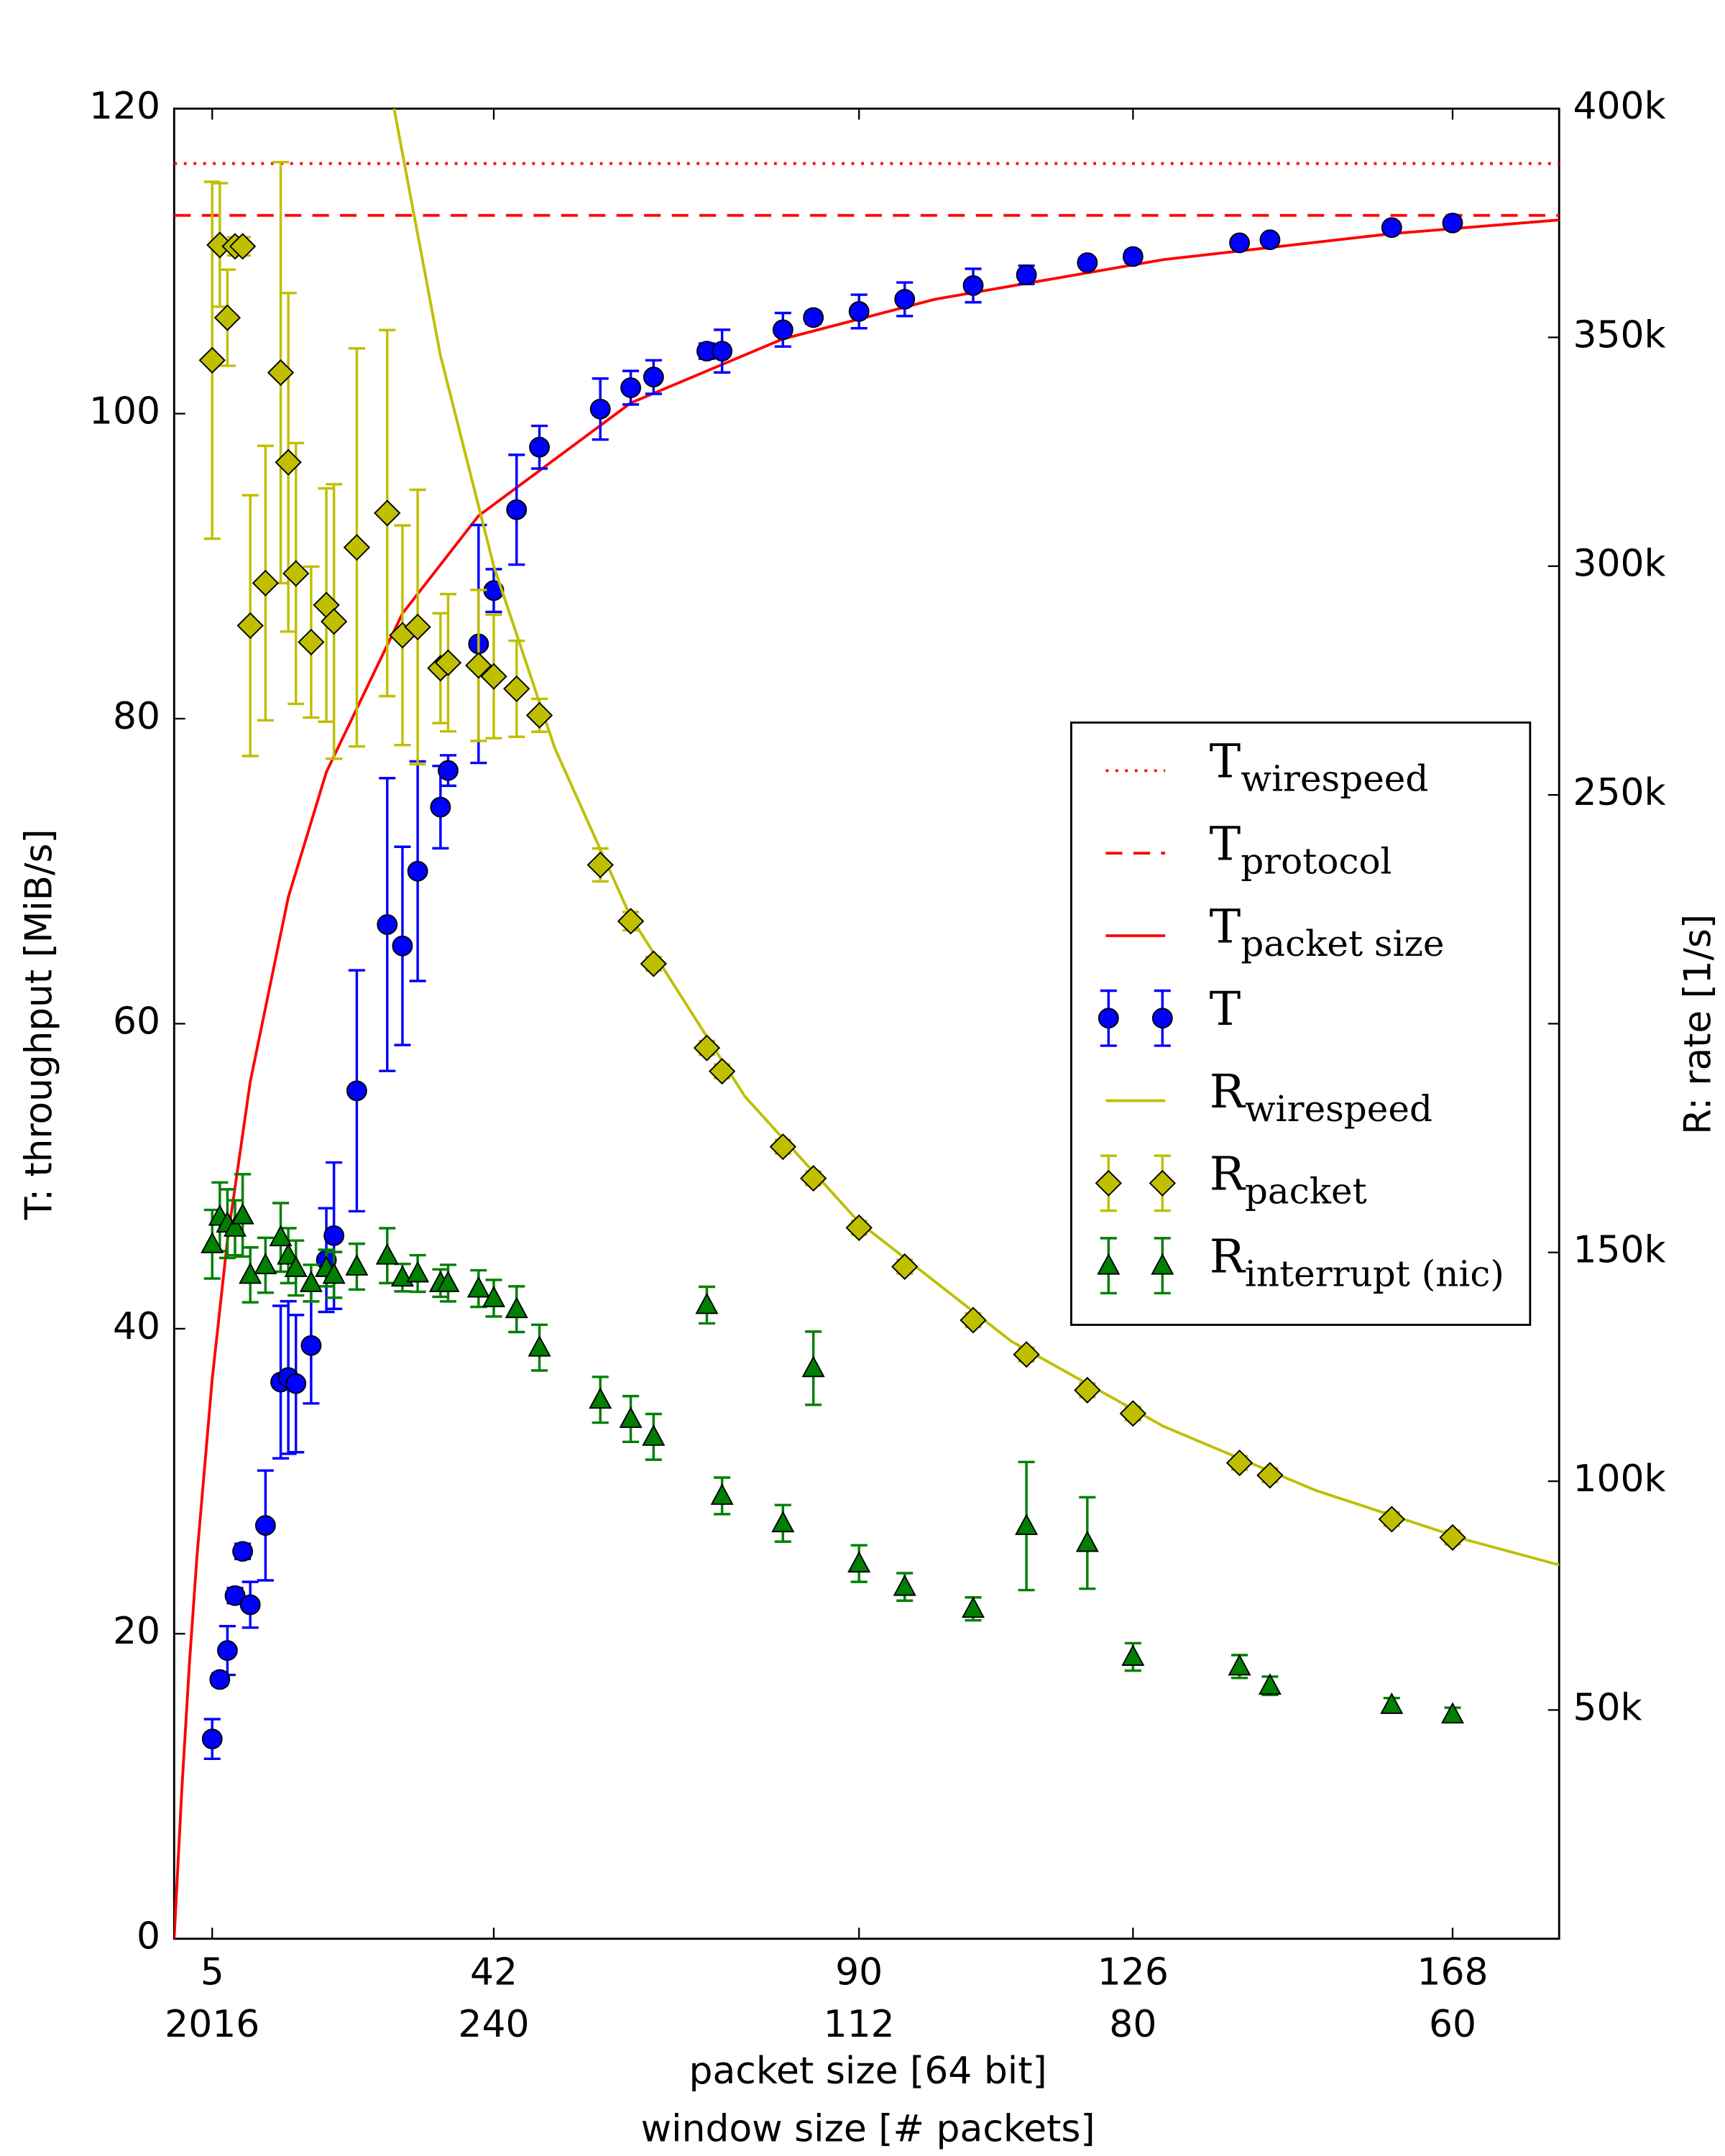  What do you see at coordinates (1619, 1479) in the screenshot?
I see `y2-tick-label: 100k` at bounding box center [1619, 1479].